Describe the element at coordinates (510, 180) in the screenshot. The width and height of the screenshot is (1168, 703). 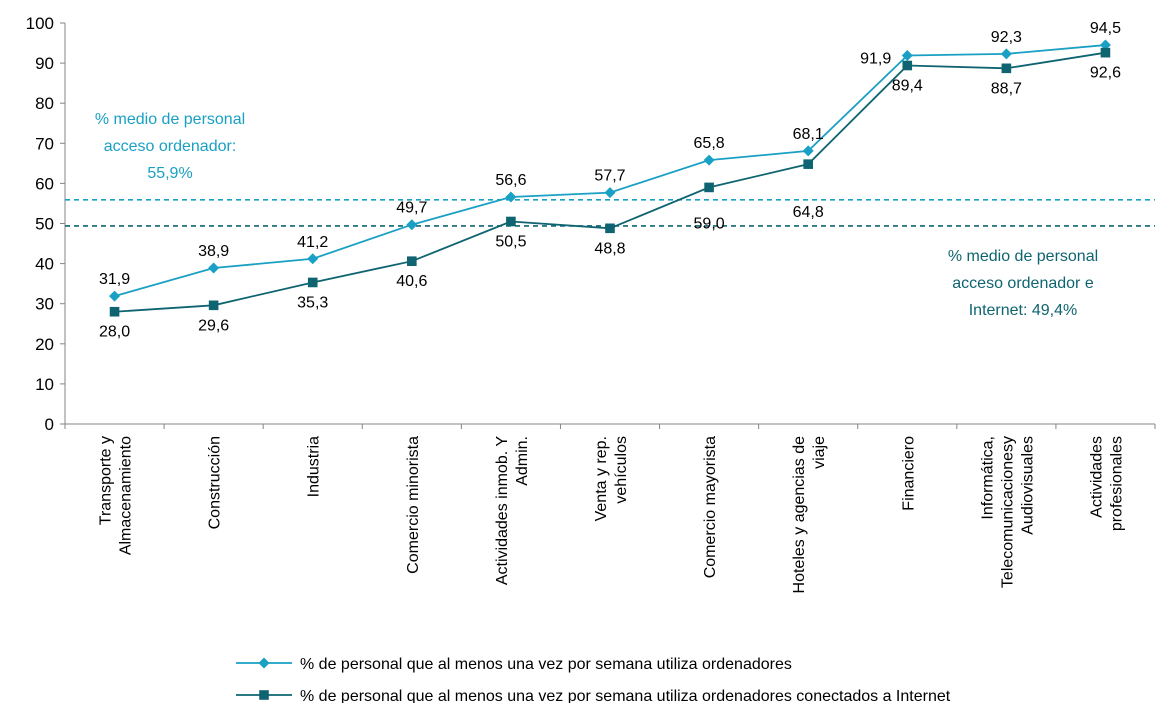
I see `data-label: 56,6` at that location.